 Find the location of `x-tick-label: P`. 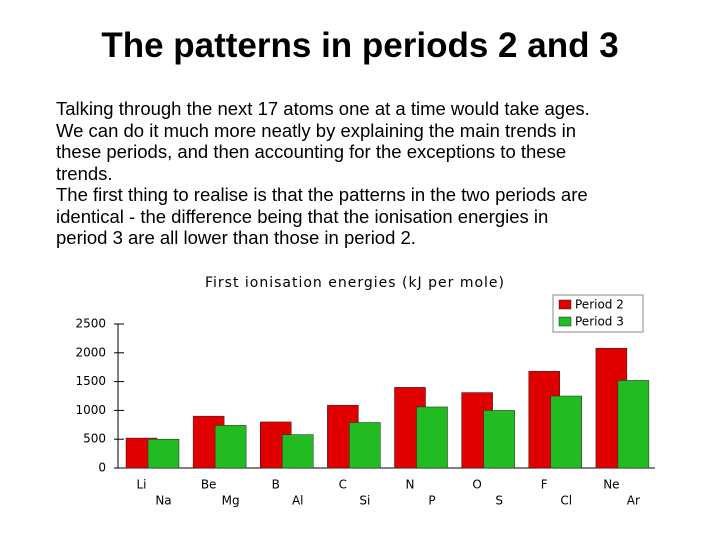

x-tick-label: P is located at coordinates (431, 501).